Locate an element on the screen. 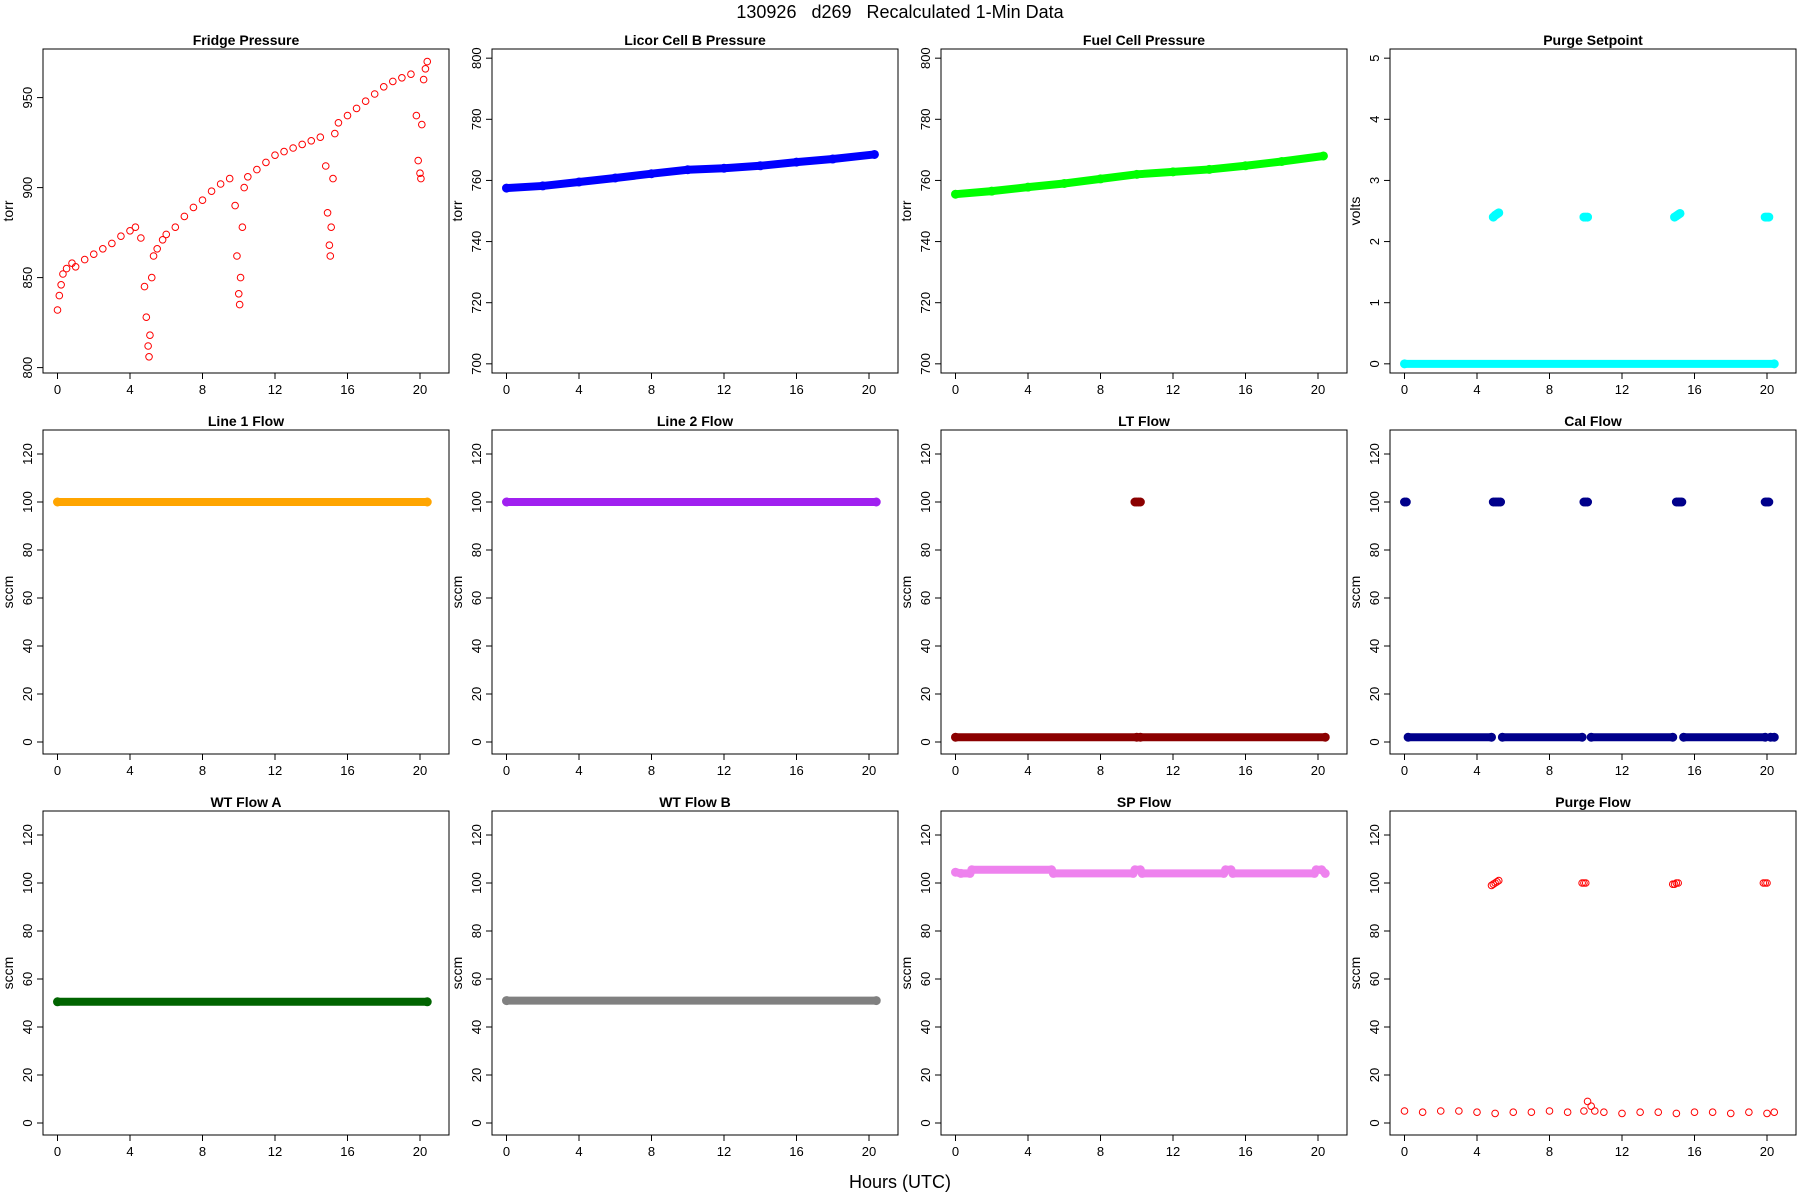  panel-title: WT Flow B is located at coordinates (695, 802).